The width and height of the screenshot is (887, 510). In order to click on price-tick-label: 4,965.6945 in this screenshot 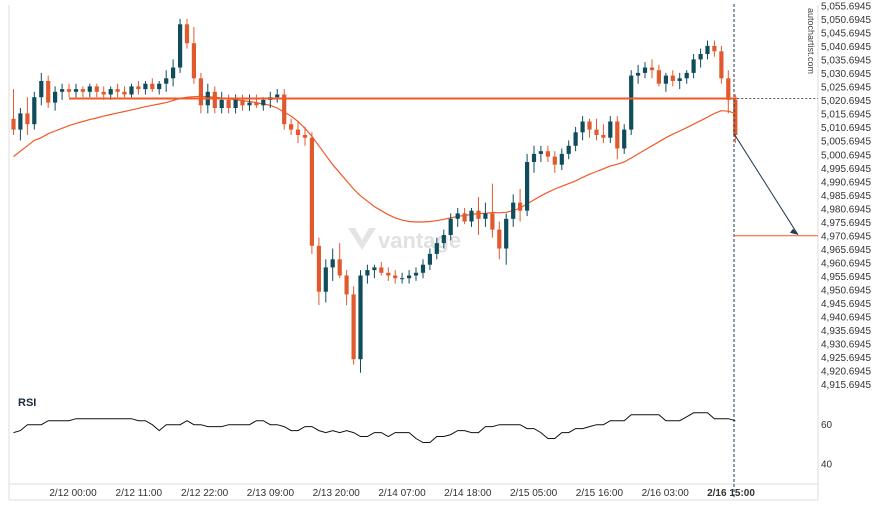, I will do `click(846, 250)`.